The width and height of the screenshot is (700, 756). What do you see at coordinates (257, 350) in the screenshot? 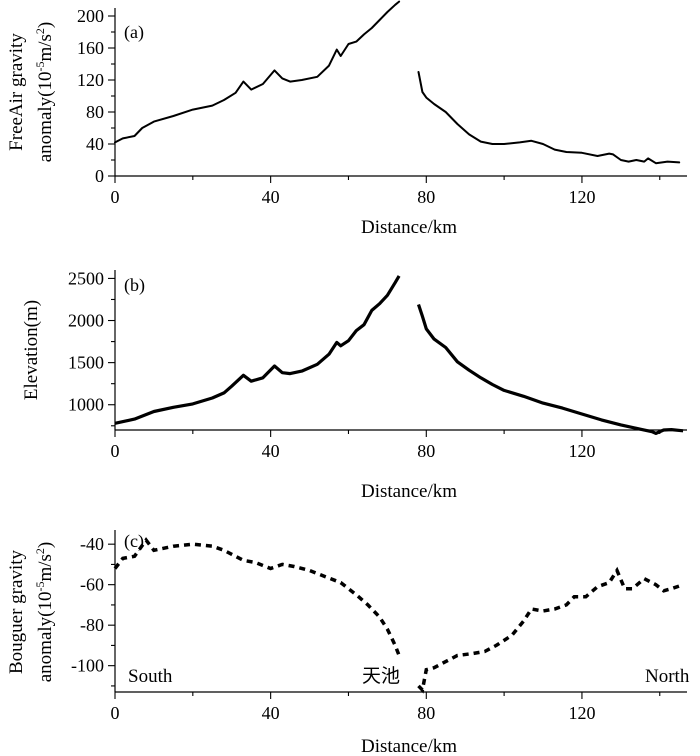
I see `panel-b-series-south` at bounding box center [257, 350].